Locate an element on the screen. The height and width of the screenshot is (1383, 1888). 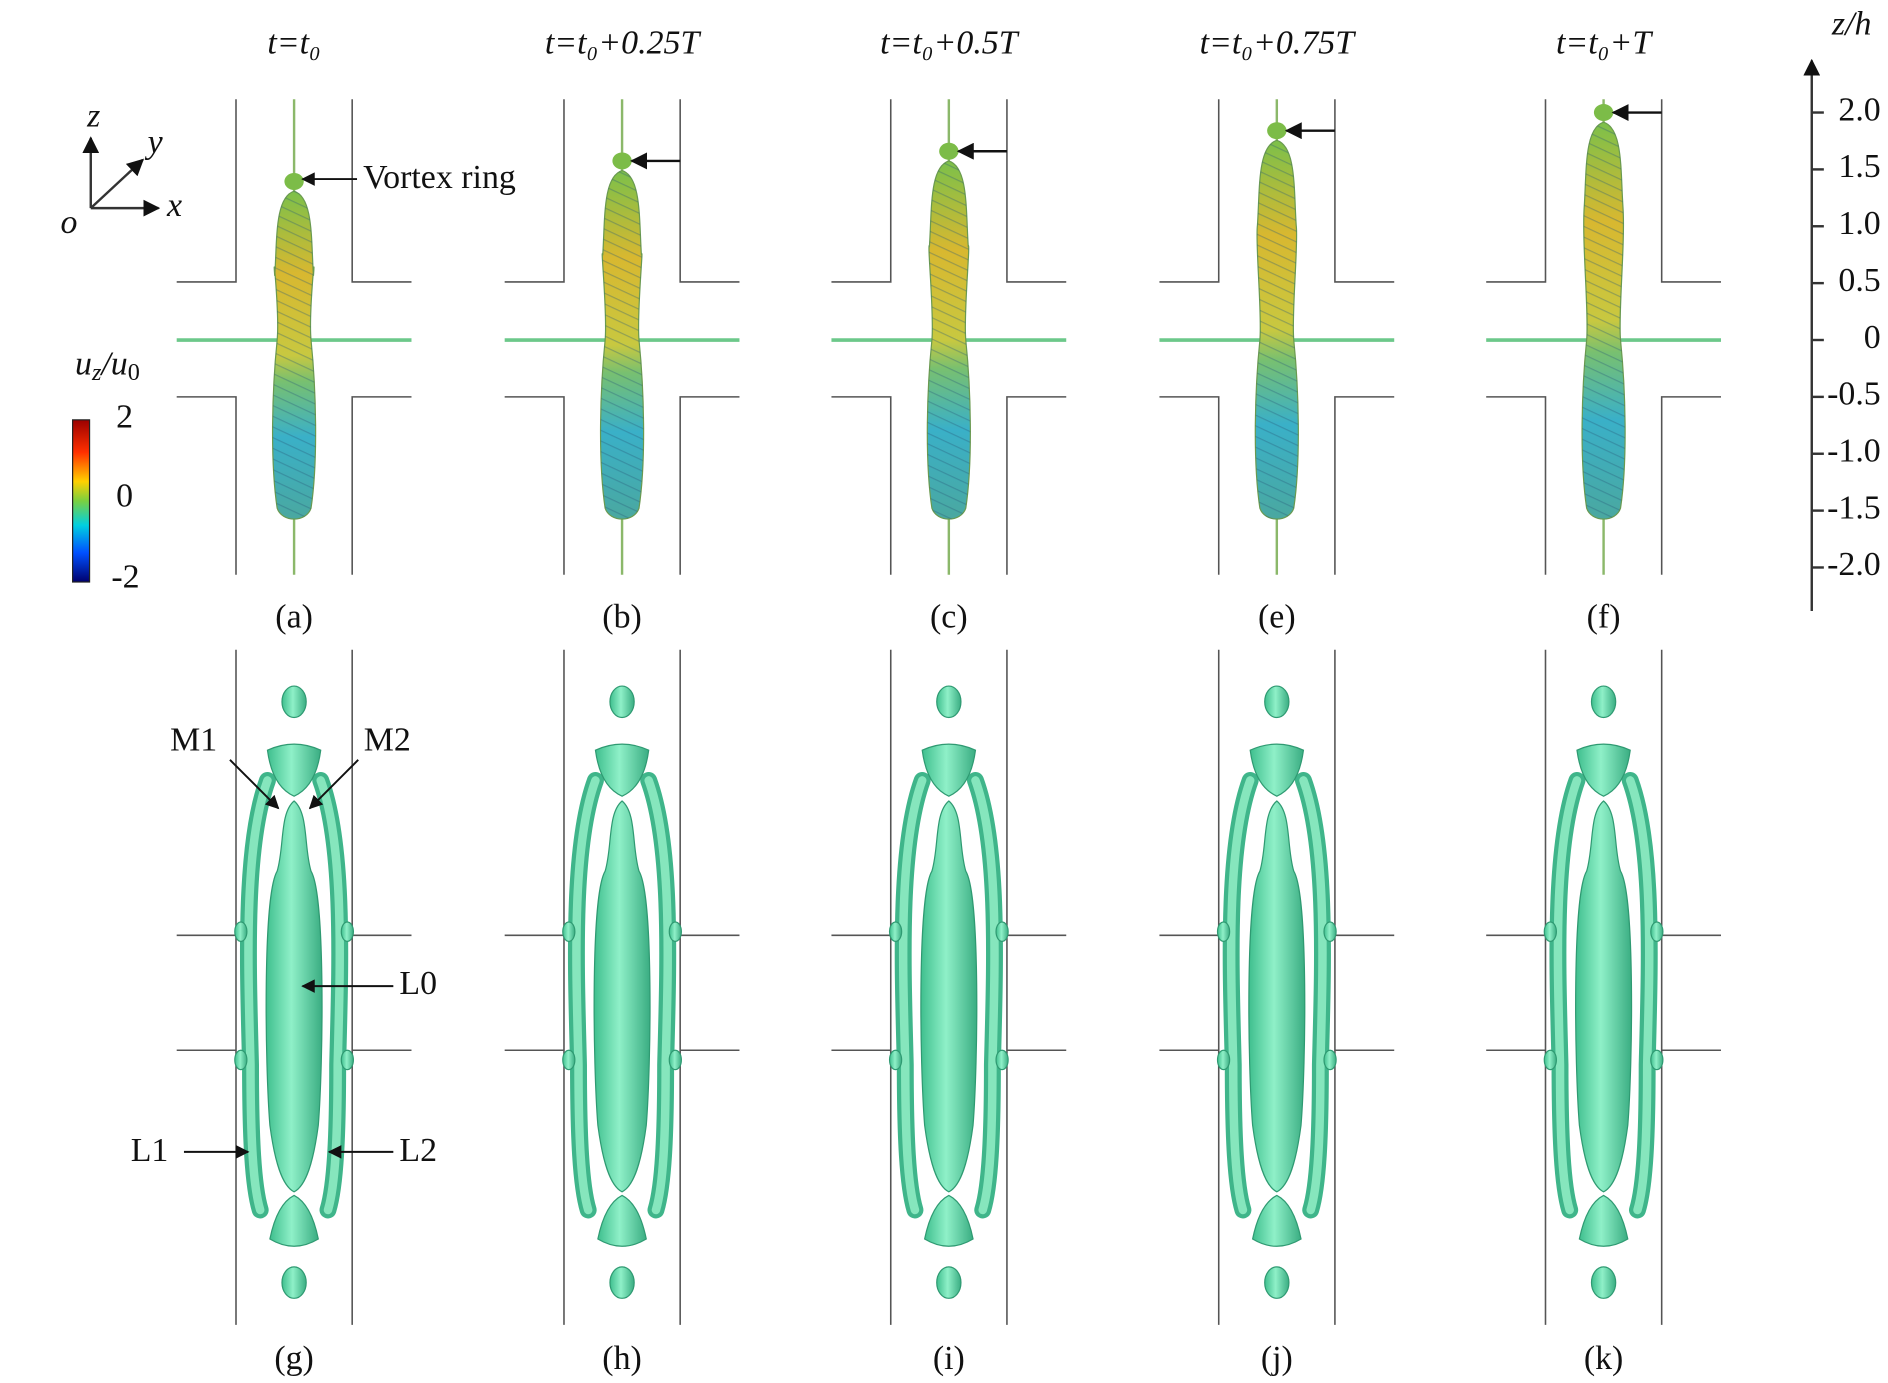
z-tick-label: 2.0 is located at coordinates (1859, 109).